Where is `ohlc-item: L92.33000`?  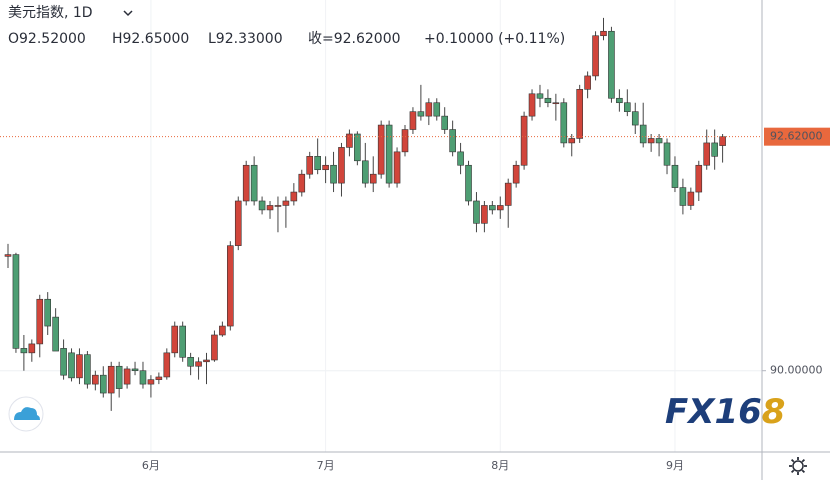 ohlc-item: L92.33000 is located at coordinates (245, 39).